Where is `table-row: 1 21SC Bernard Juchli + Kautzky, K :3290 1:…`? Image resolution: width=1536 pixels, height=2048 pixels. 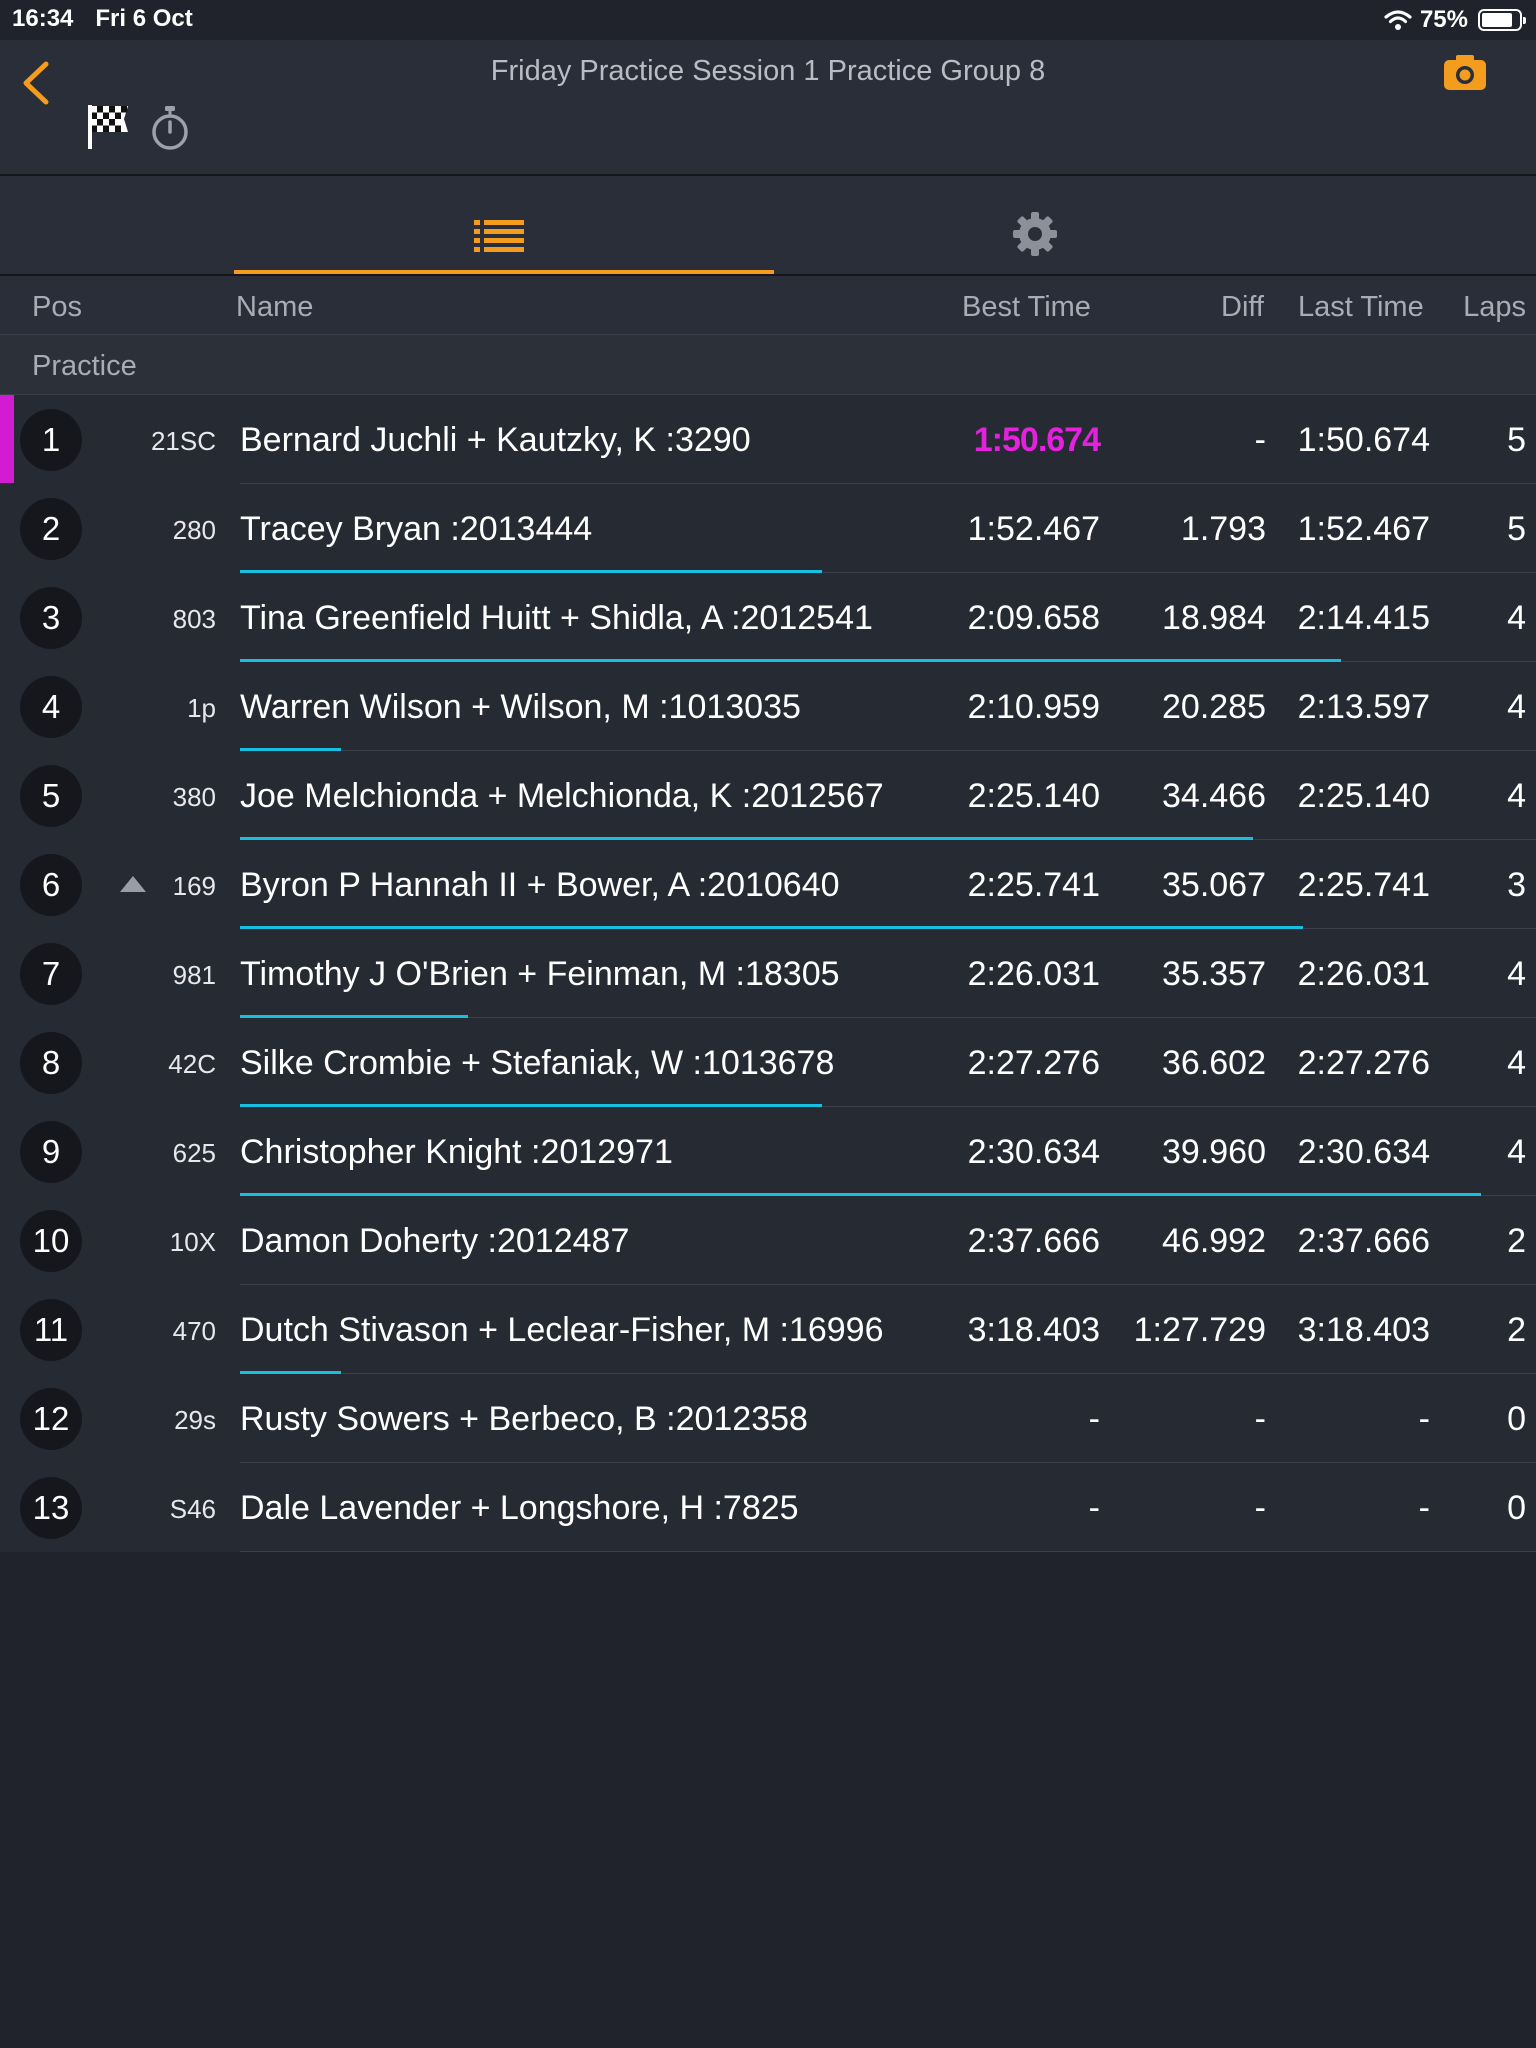 table-row: 1 21SC Bernard Juchli + Kautzky, K :3290 1:… is located at coordinates (768, 439).